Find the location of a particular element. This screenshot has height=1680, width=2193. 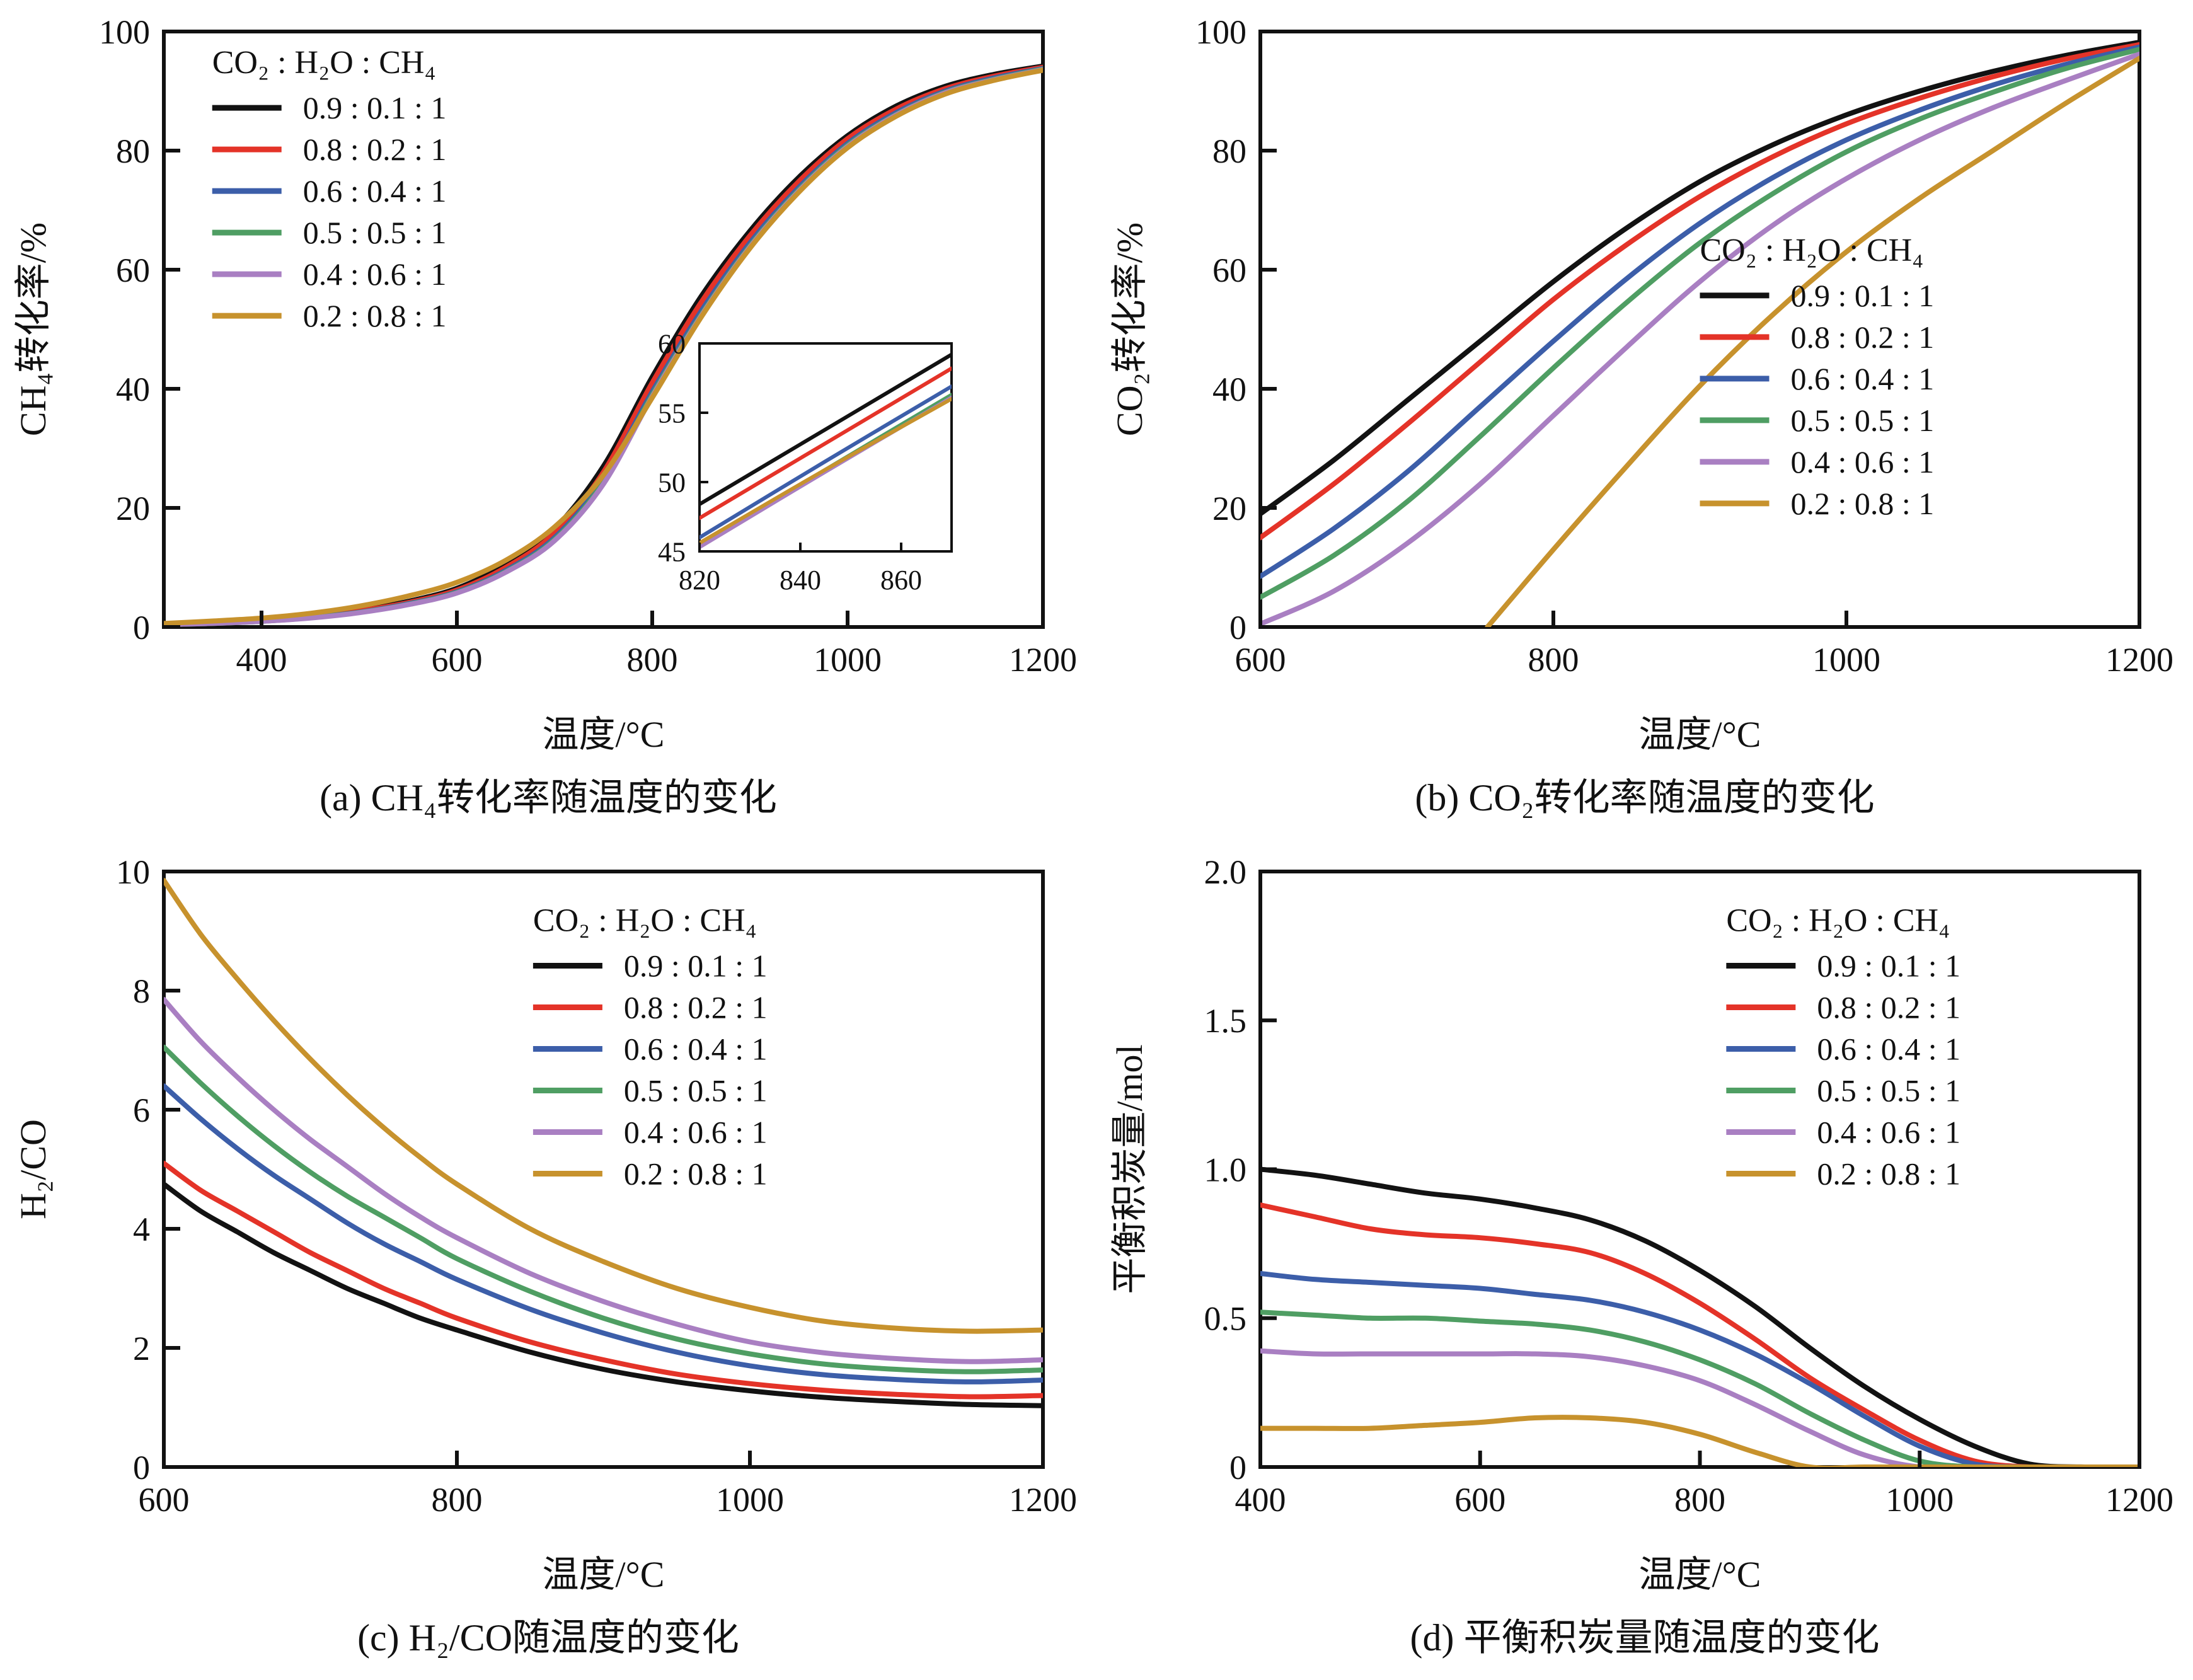

chart-c-xlabel: 温度/°C is located at coordinates (604, 1574).